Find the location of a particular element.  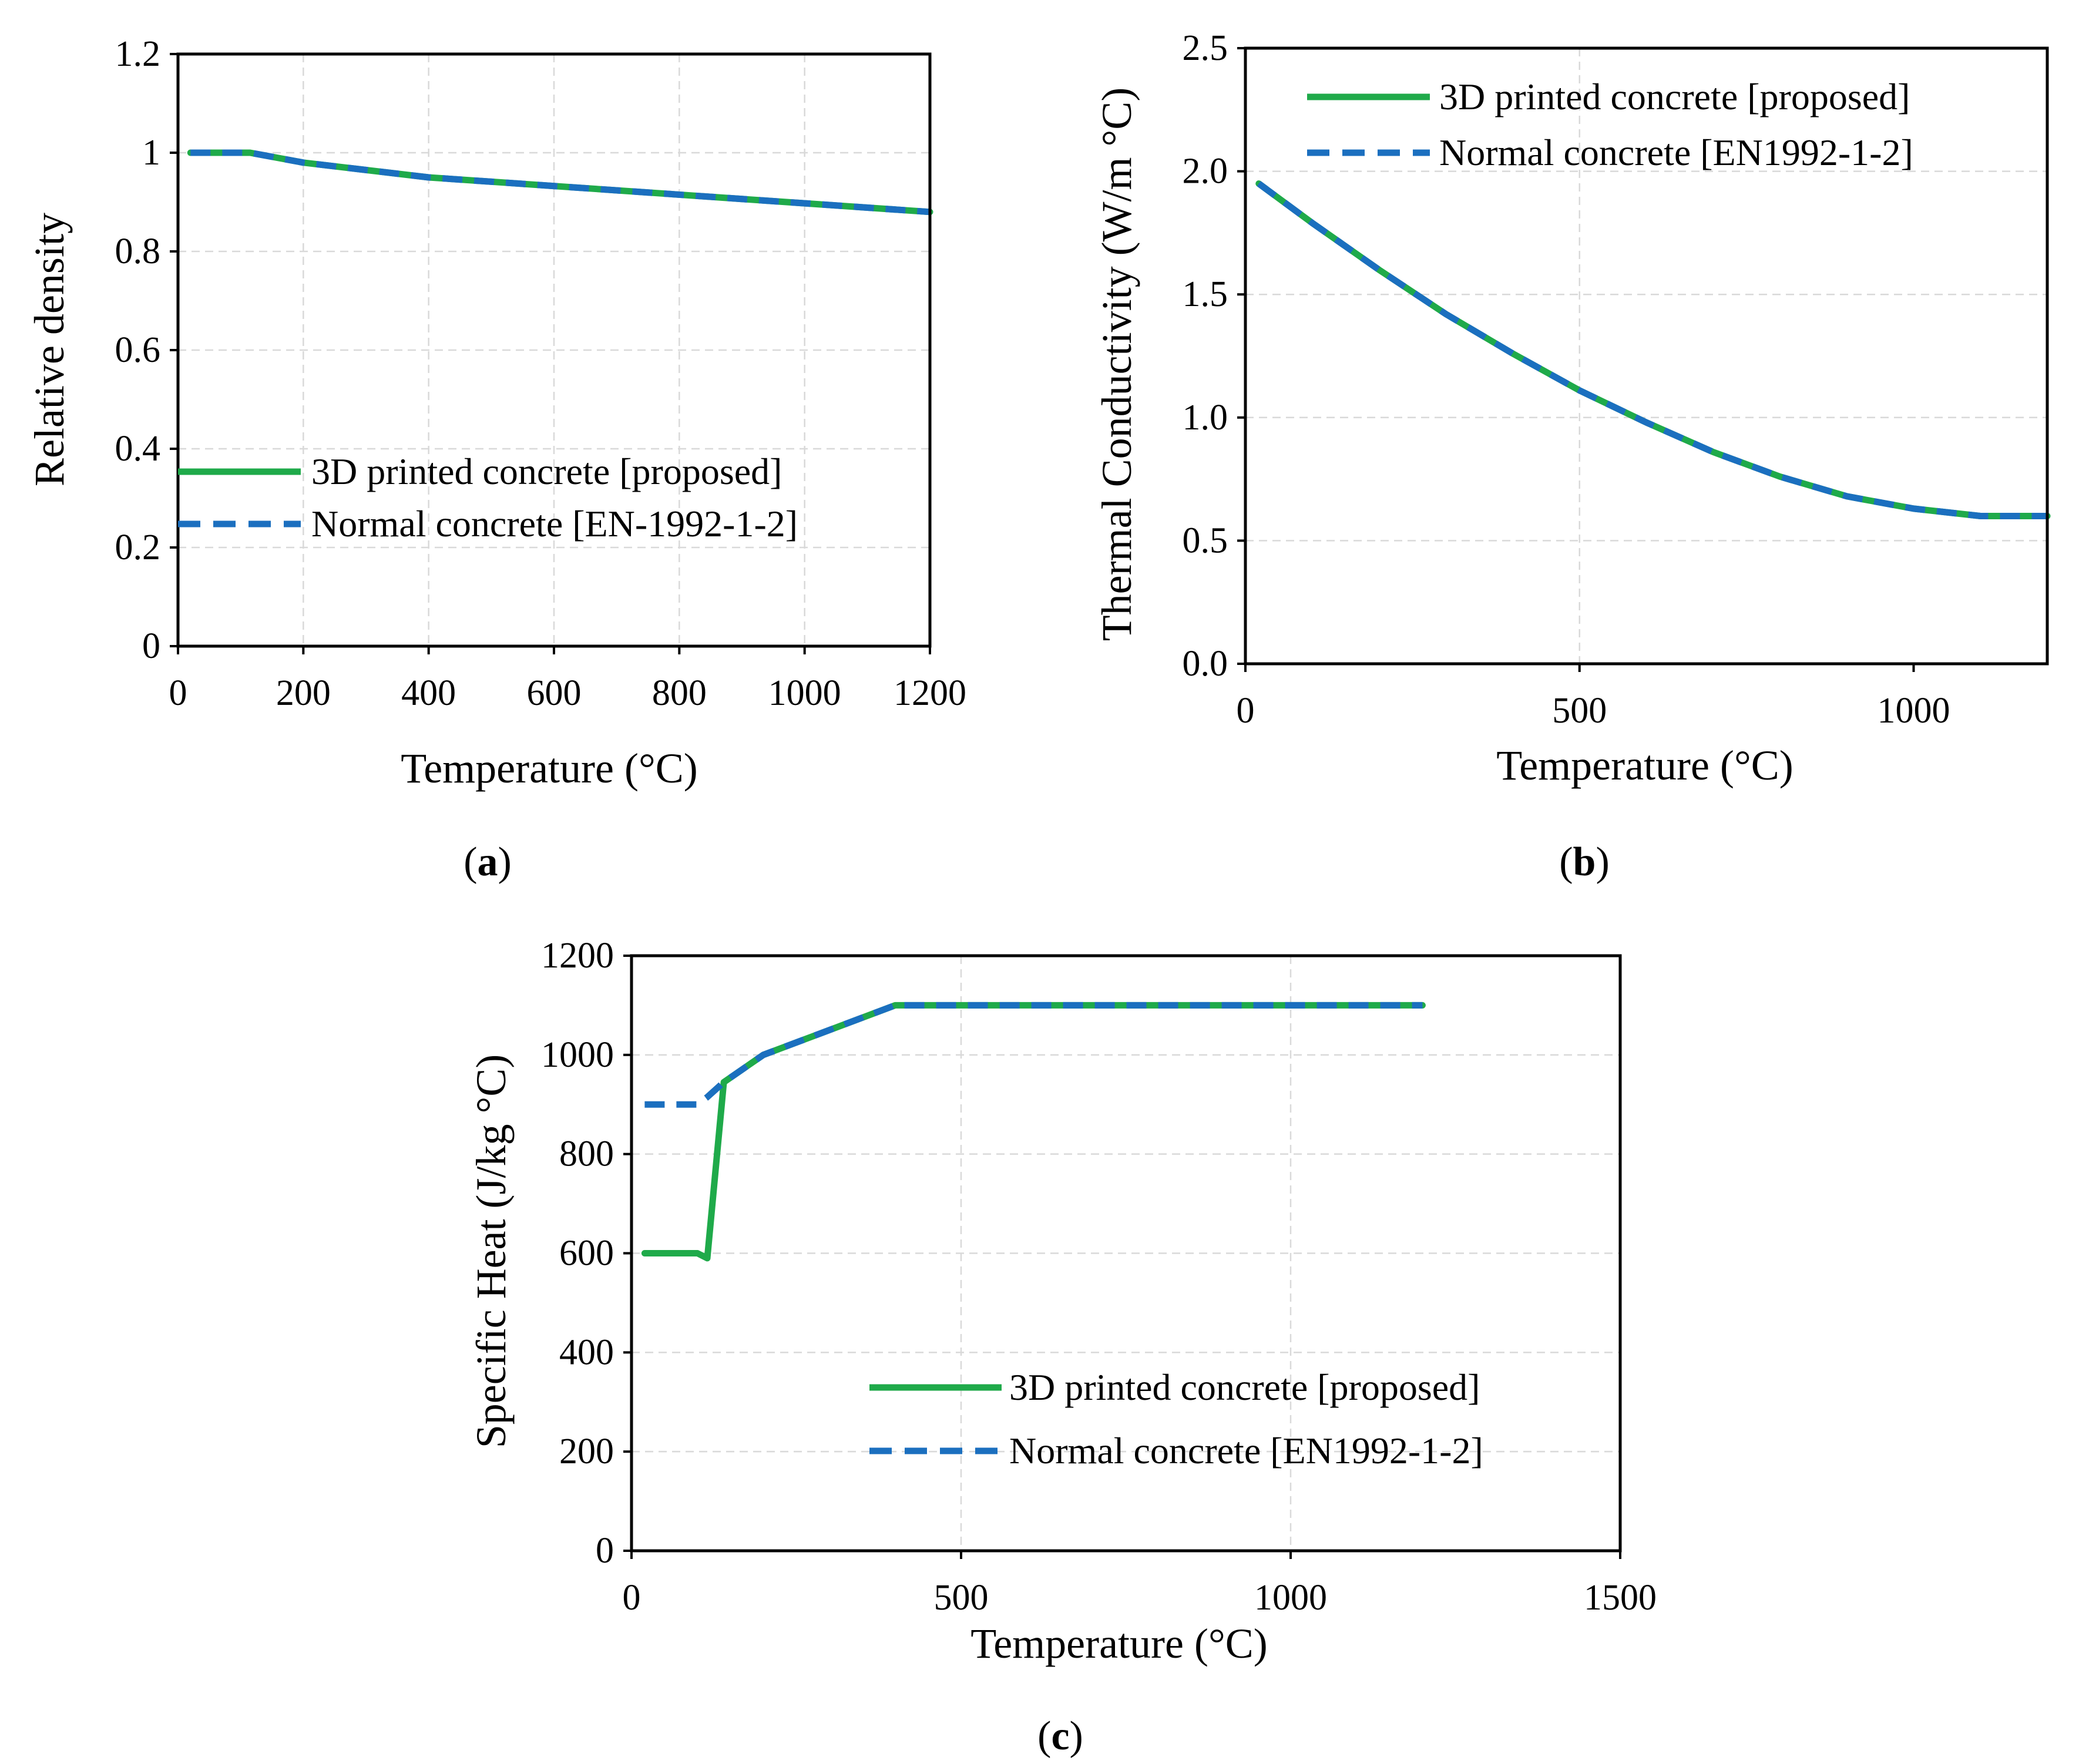

panel-c-y-tick-label: 0 is located at coordinates (605, 1551).